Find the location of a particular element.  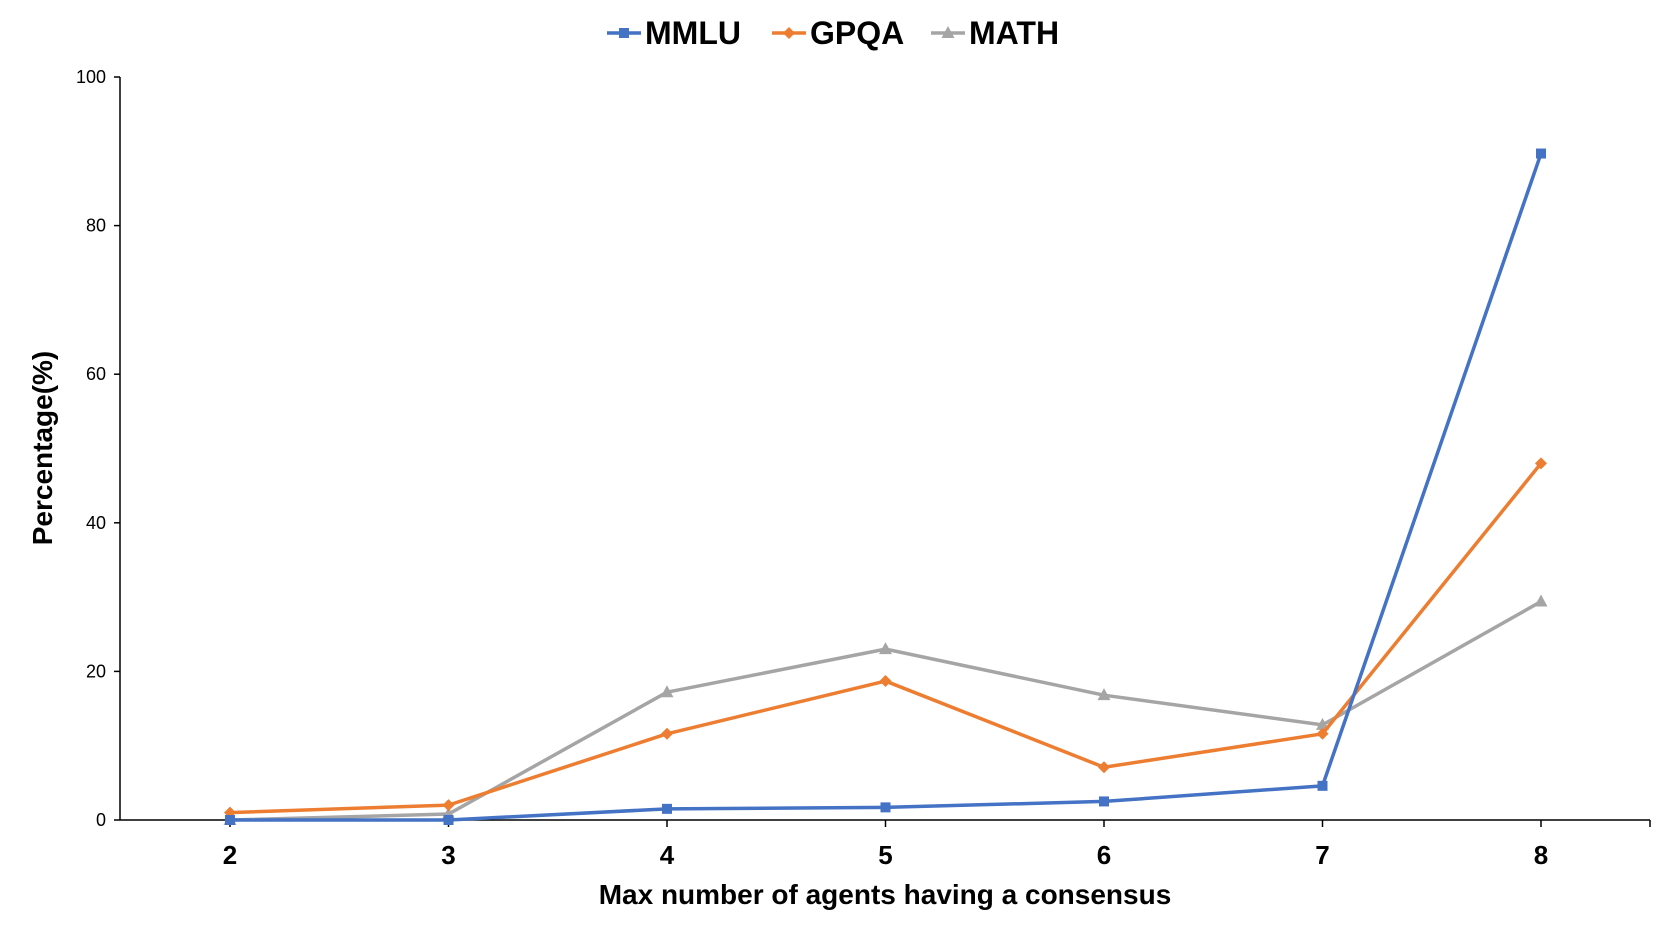

legend-item-gpqa: GPQA is located at coordinates (838, 33).